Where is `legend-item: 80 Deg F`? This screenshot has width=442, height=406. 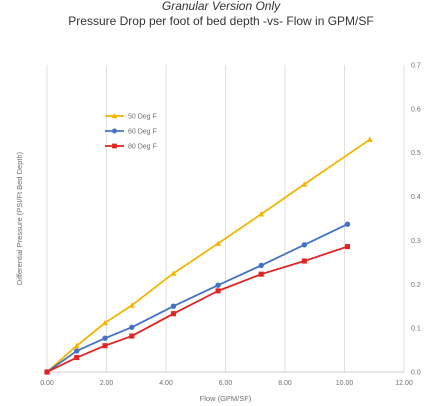
legend-item: 80 Deg F is located at coordinates (131, 147).